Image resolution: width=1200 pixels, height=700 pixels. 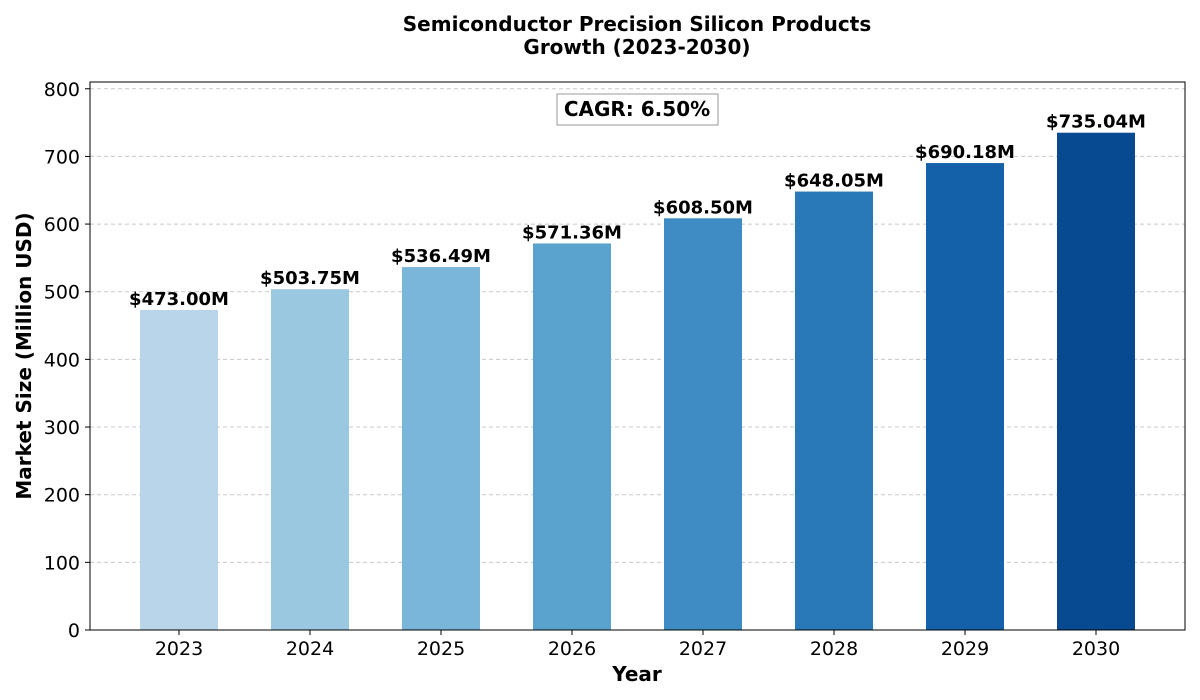 What do you see at coordinates (62, 360) in the screenshot?
I see `y-tick-label: 400` at bounding box center [62, 360].